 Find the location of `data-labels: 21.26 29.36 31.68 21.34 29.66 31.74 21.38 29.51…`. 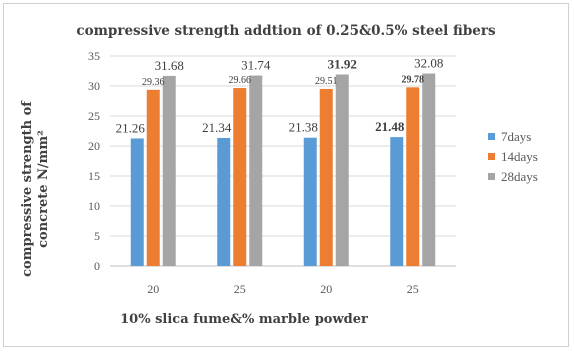

data-labels: 21.26 29.36 31.68 21.34 29.66 31.74 21.38 29.51… is located at coordinates (280, 96).